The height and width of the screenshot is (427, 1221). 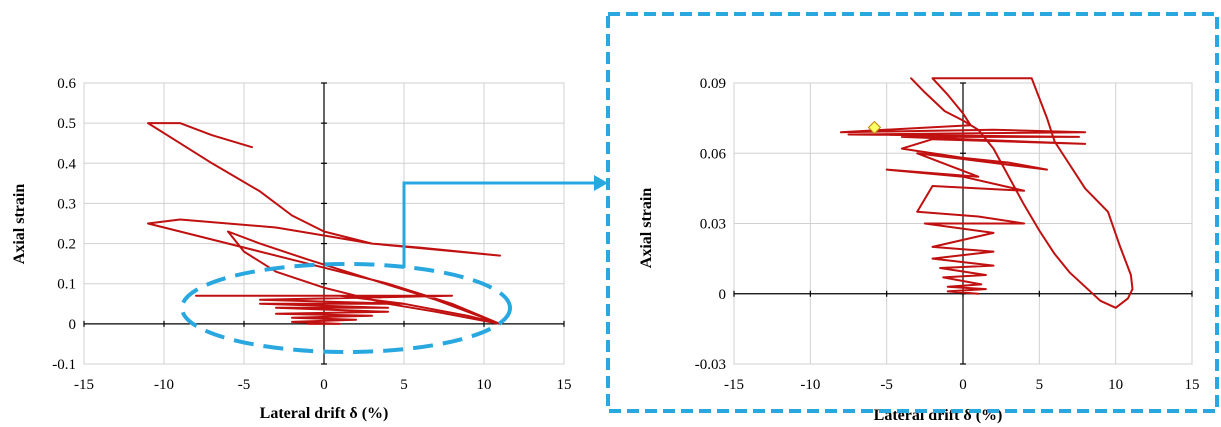 I want to click on left-y-tick-label: 0.3, so click(x=66, y=204).